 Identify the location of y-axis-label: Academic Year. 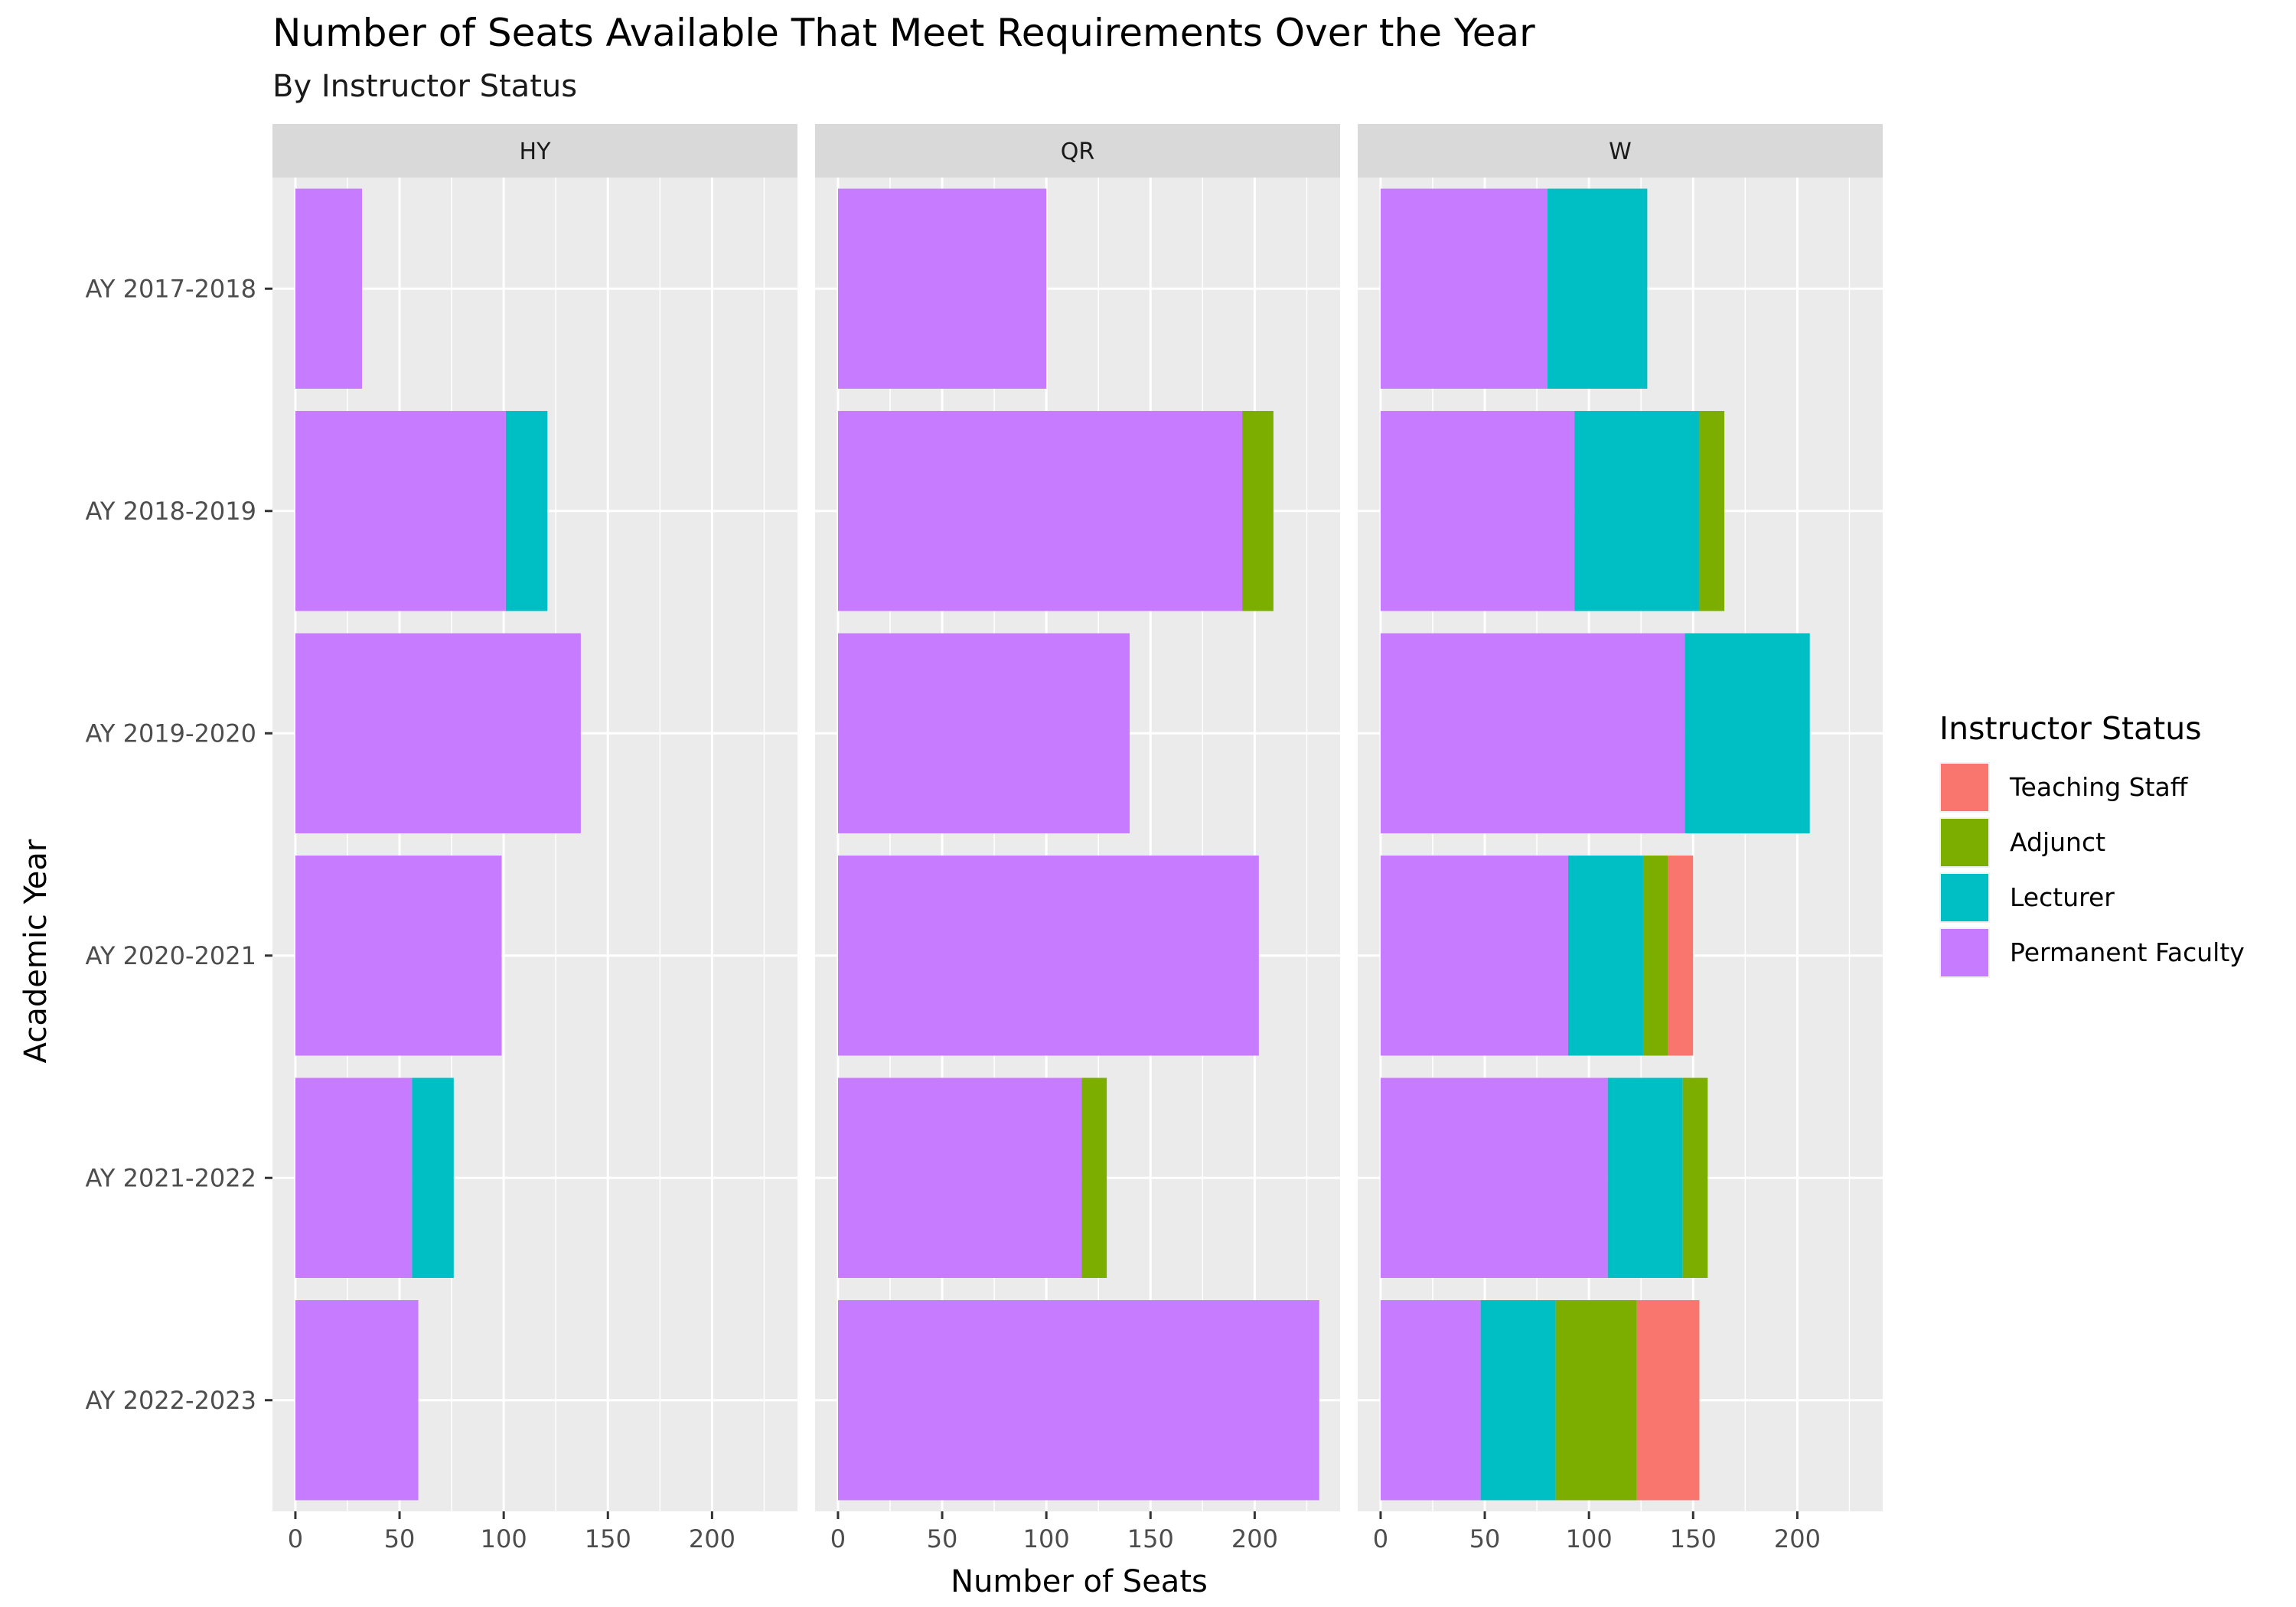
(36, 951).